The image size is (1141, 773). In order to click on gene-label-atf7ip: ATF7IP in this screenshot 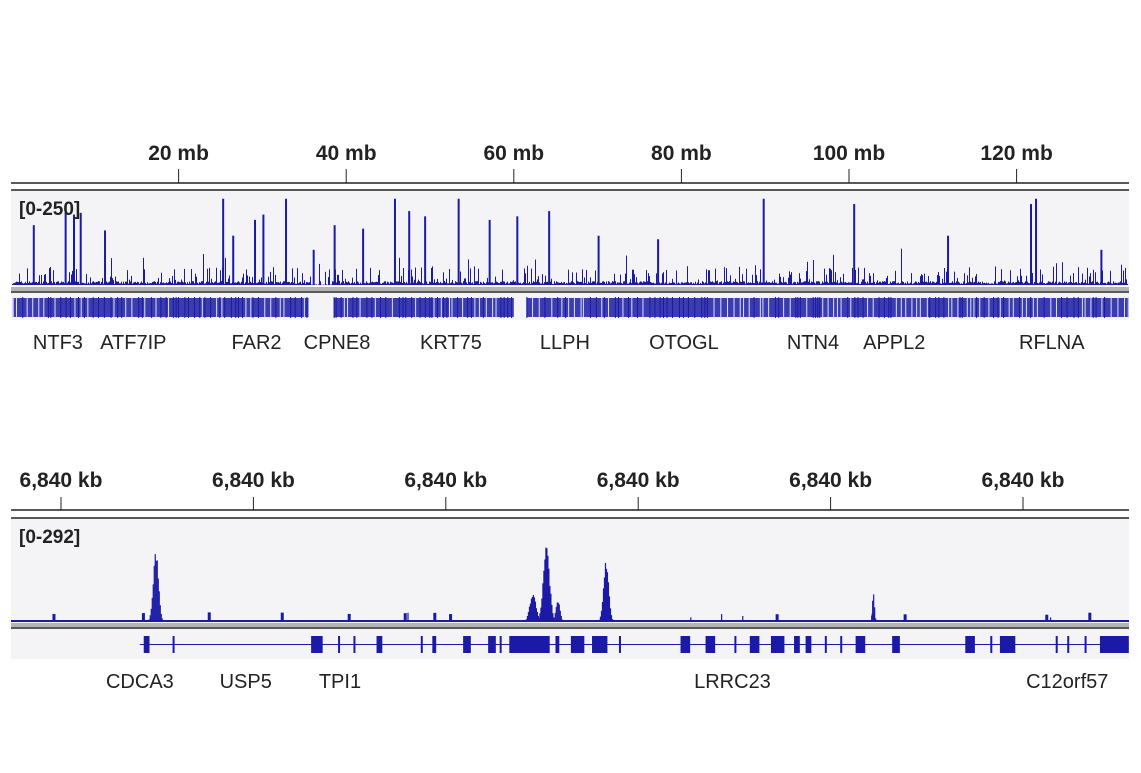, I will do `click(133, 343)`.